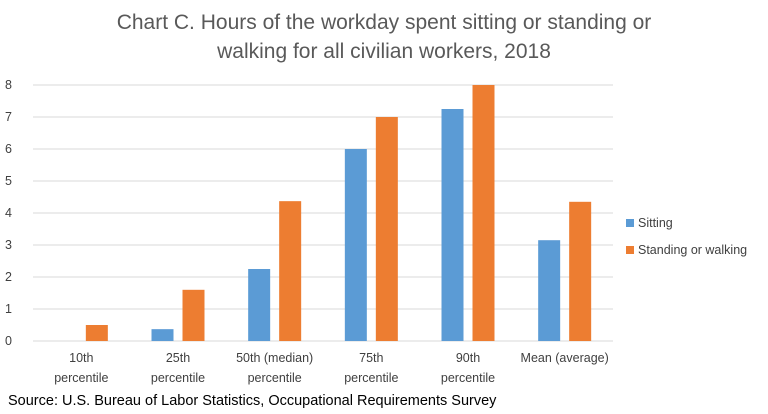 The image size is (768, 414). I want to click on x-category-label: 10th, so click(81, 358).